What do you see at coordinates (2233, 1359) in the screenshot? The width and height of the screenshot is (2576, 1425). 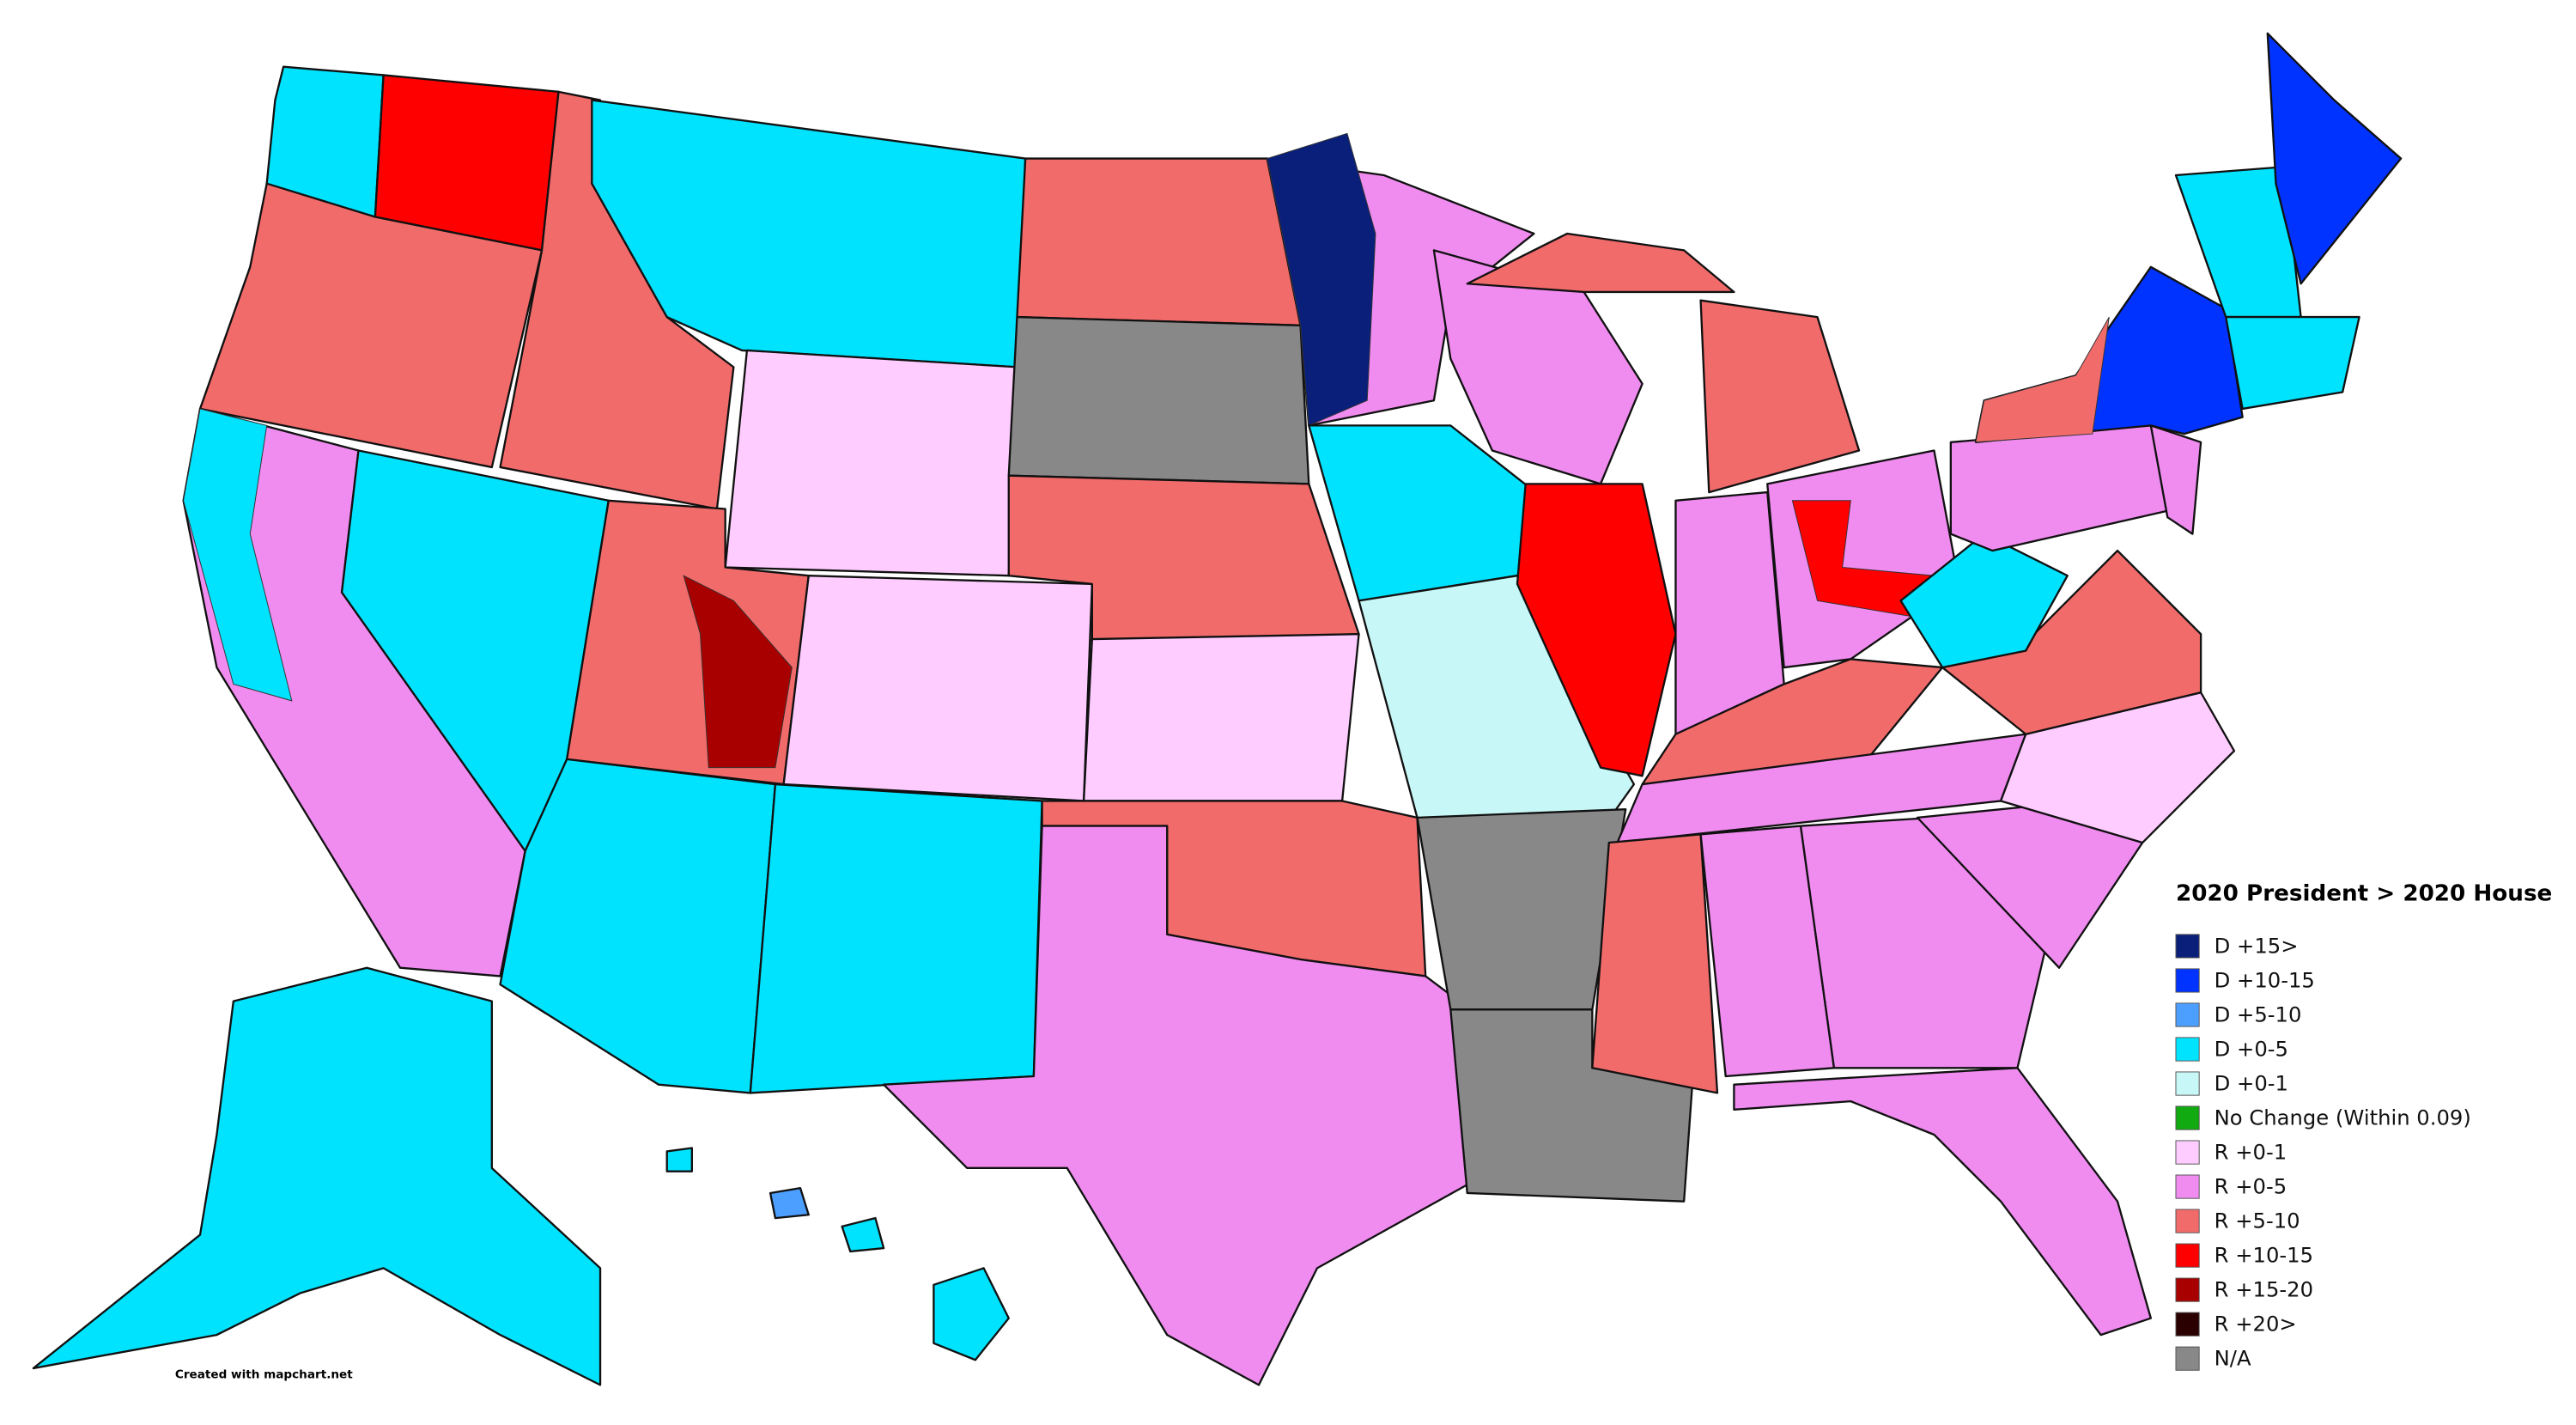 I see `legend-label: N/A` at bounding box center [2233, 1359].